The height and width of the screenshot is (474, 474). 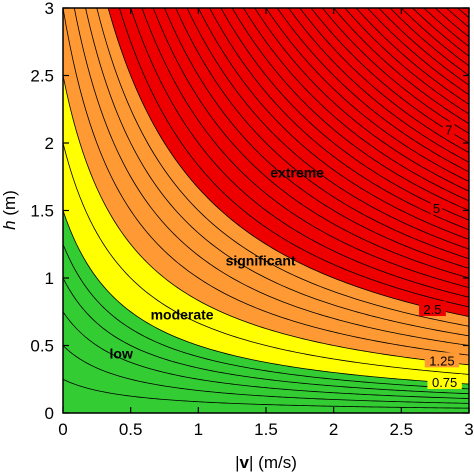 I want to click on x-tick-label: 0.5, so click(x=131, y=429).